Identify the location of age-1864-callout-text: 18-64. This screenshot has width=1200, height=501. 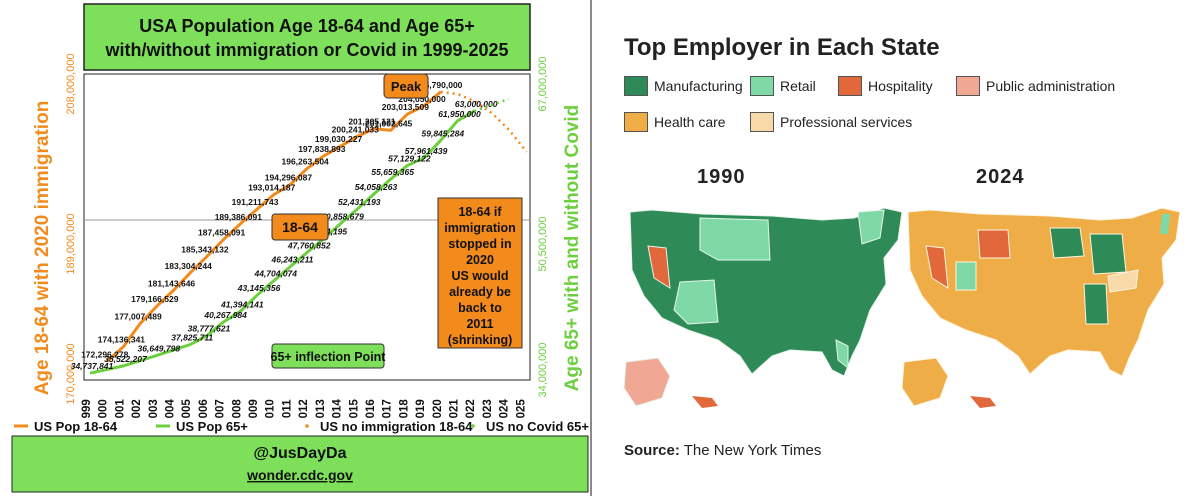
(300, 227).